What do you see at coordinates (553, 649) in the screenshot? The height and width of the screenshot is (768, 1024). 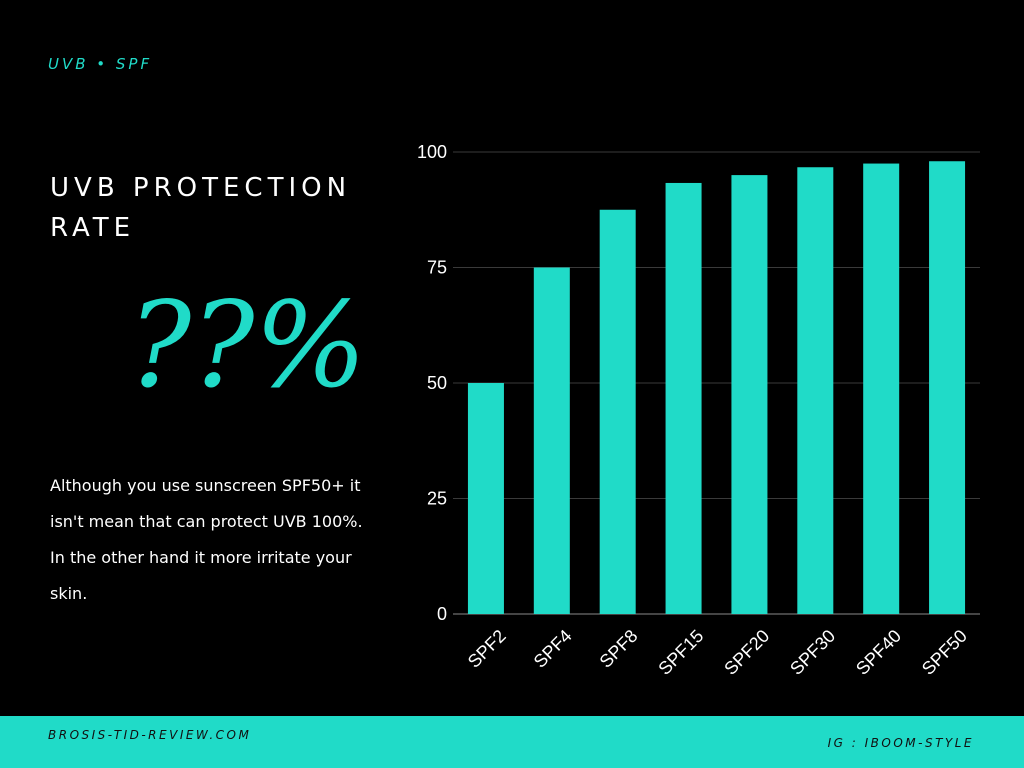 I see `x-tick-label: SPF4` at bounding box center [553, 649].